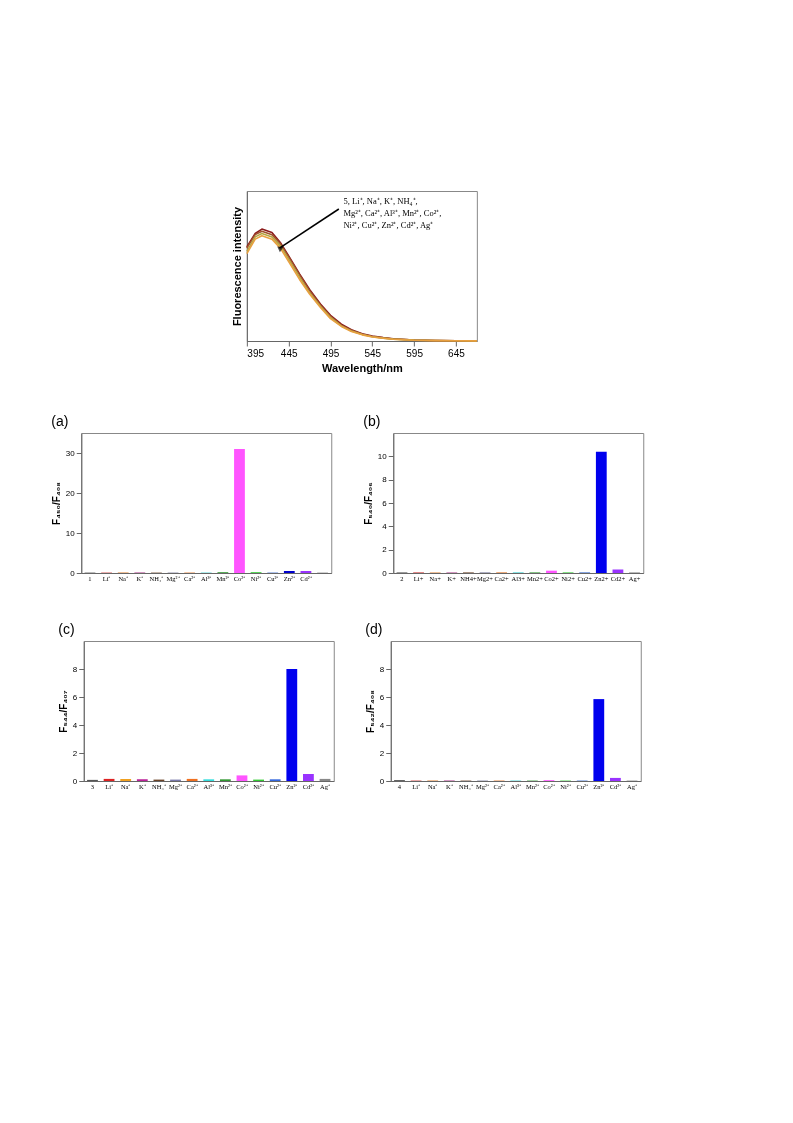 This screenshot has height=1123, width=793. Describe the element at coordinates (457, 353) in the screenshot. I see `x-tick-label: 645` at that location.